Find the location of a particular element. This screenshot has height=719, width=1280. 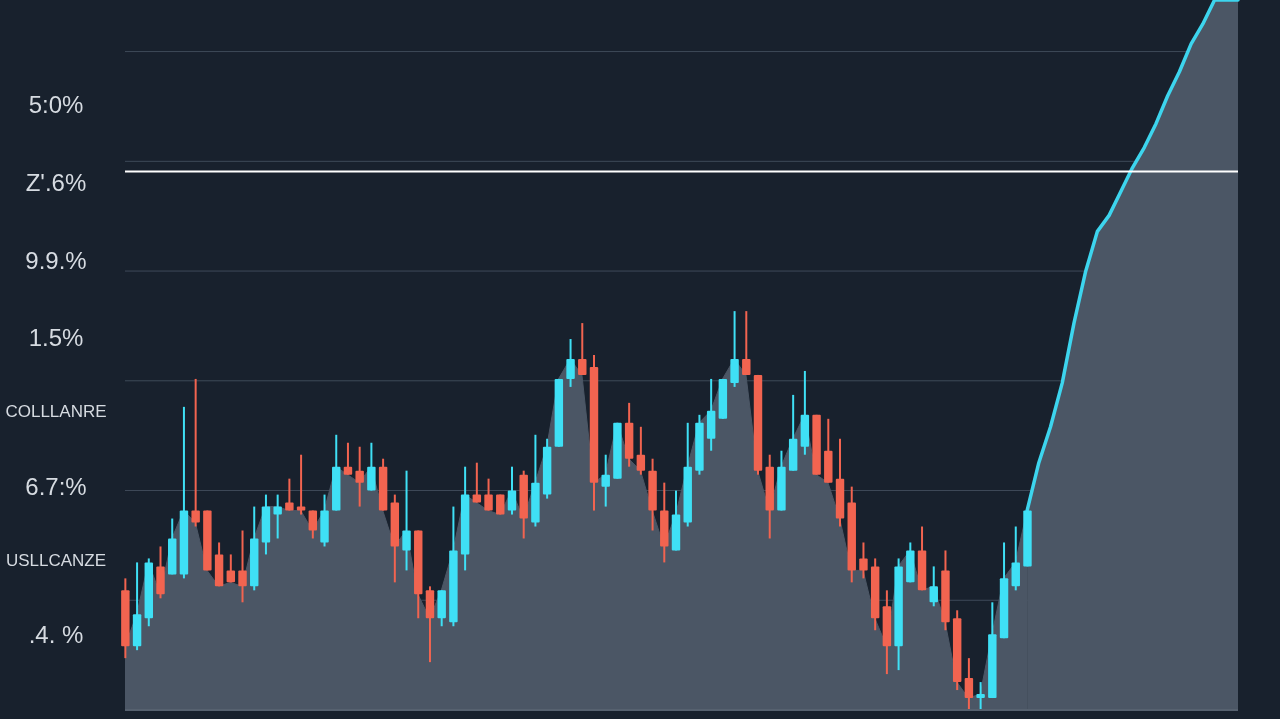

text: 5:0% is located at coordinates (56, 104).